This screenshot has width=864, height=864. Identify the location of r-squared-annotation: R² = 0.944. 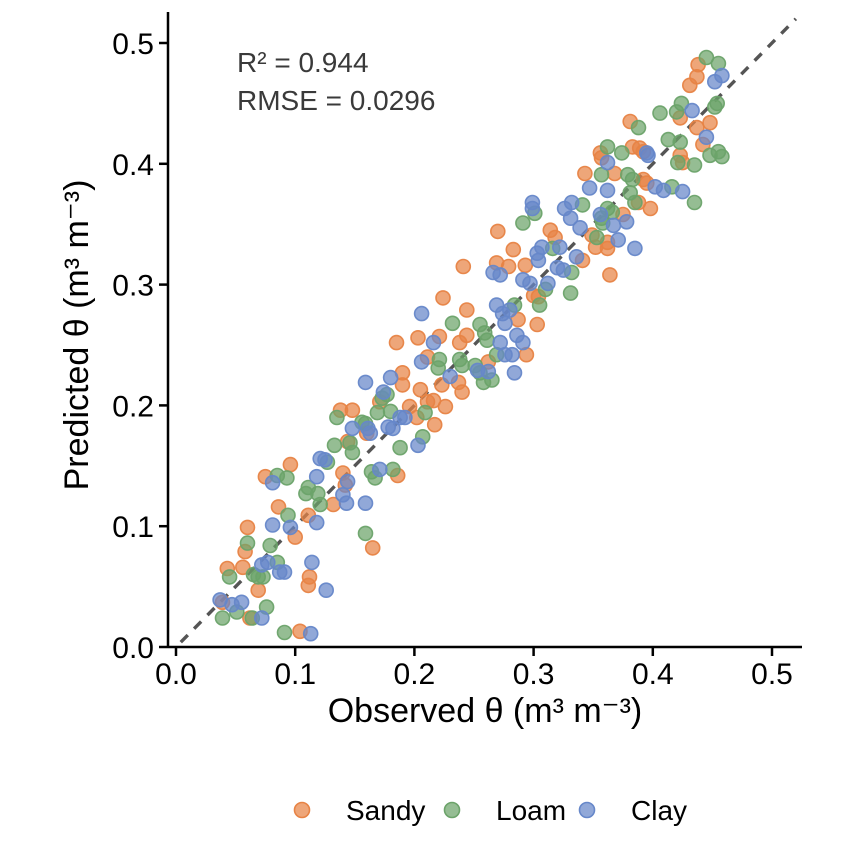
(303, 62).